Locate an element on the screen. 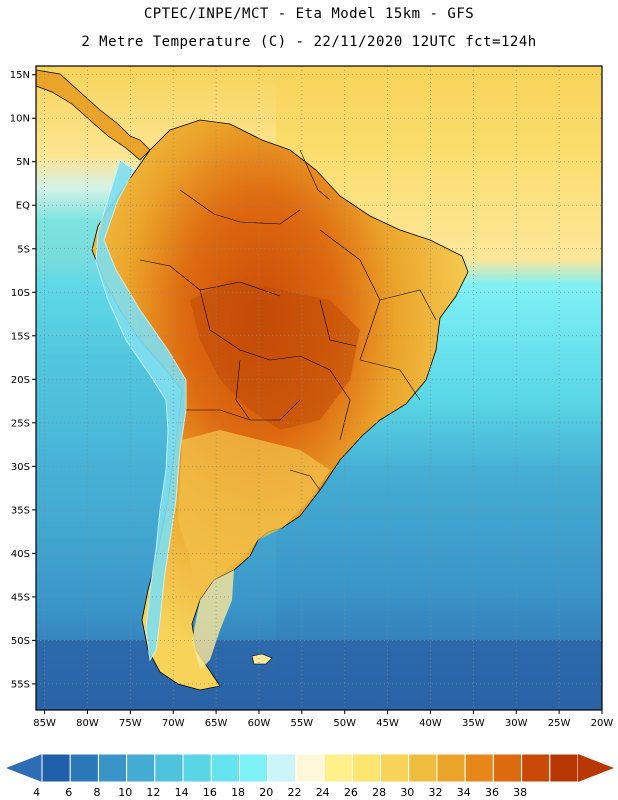 This screenshot has height=800, width=618. lat-tick-label: 45S is located at coordinates (20, 597).